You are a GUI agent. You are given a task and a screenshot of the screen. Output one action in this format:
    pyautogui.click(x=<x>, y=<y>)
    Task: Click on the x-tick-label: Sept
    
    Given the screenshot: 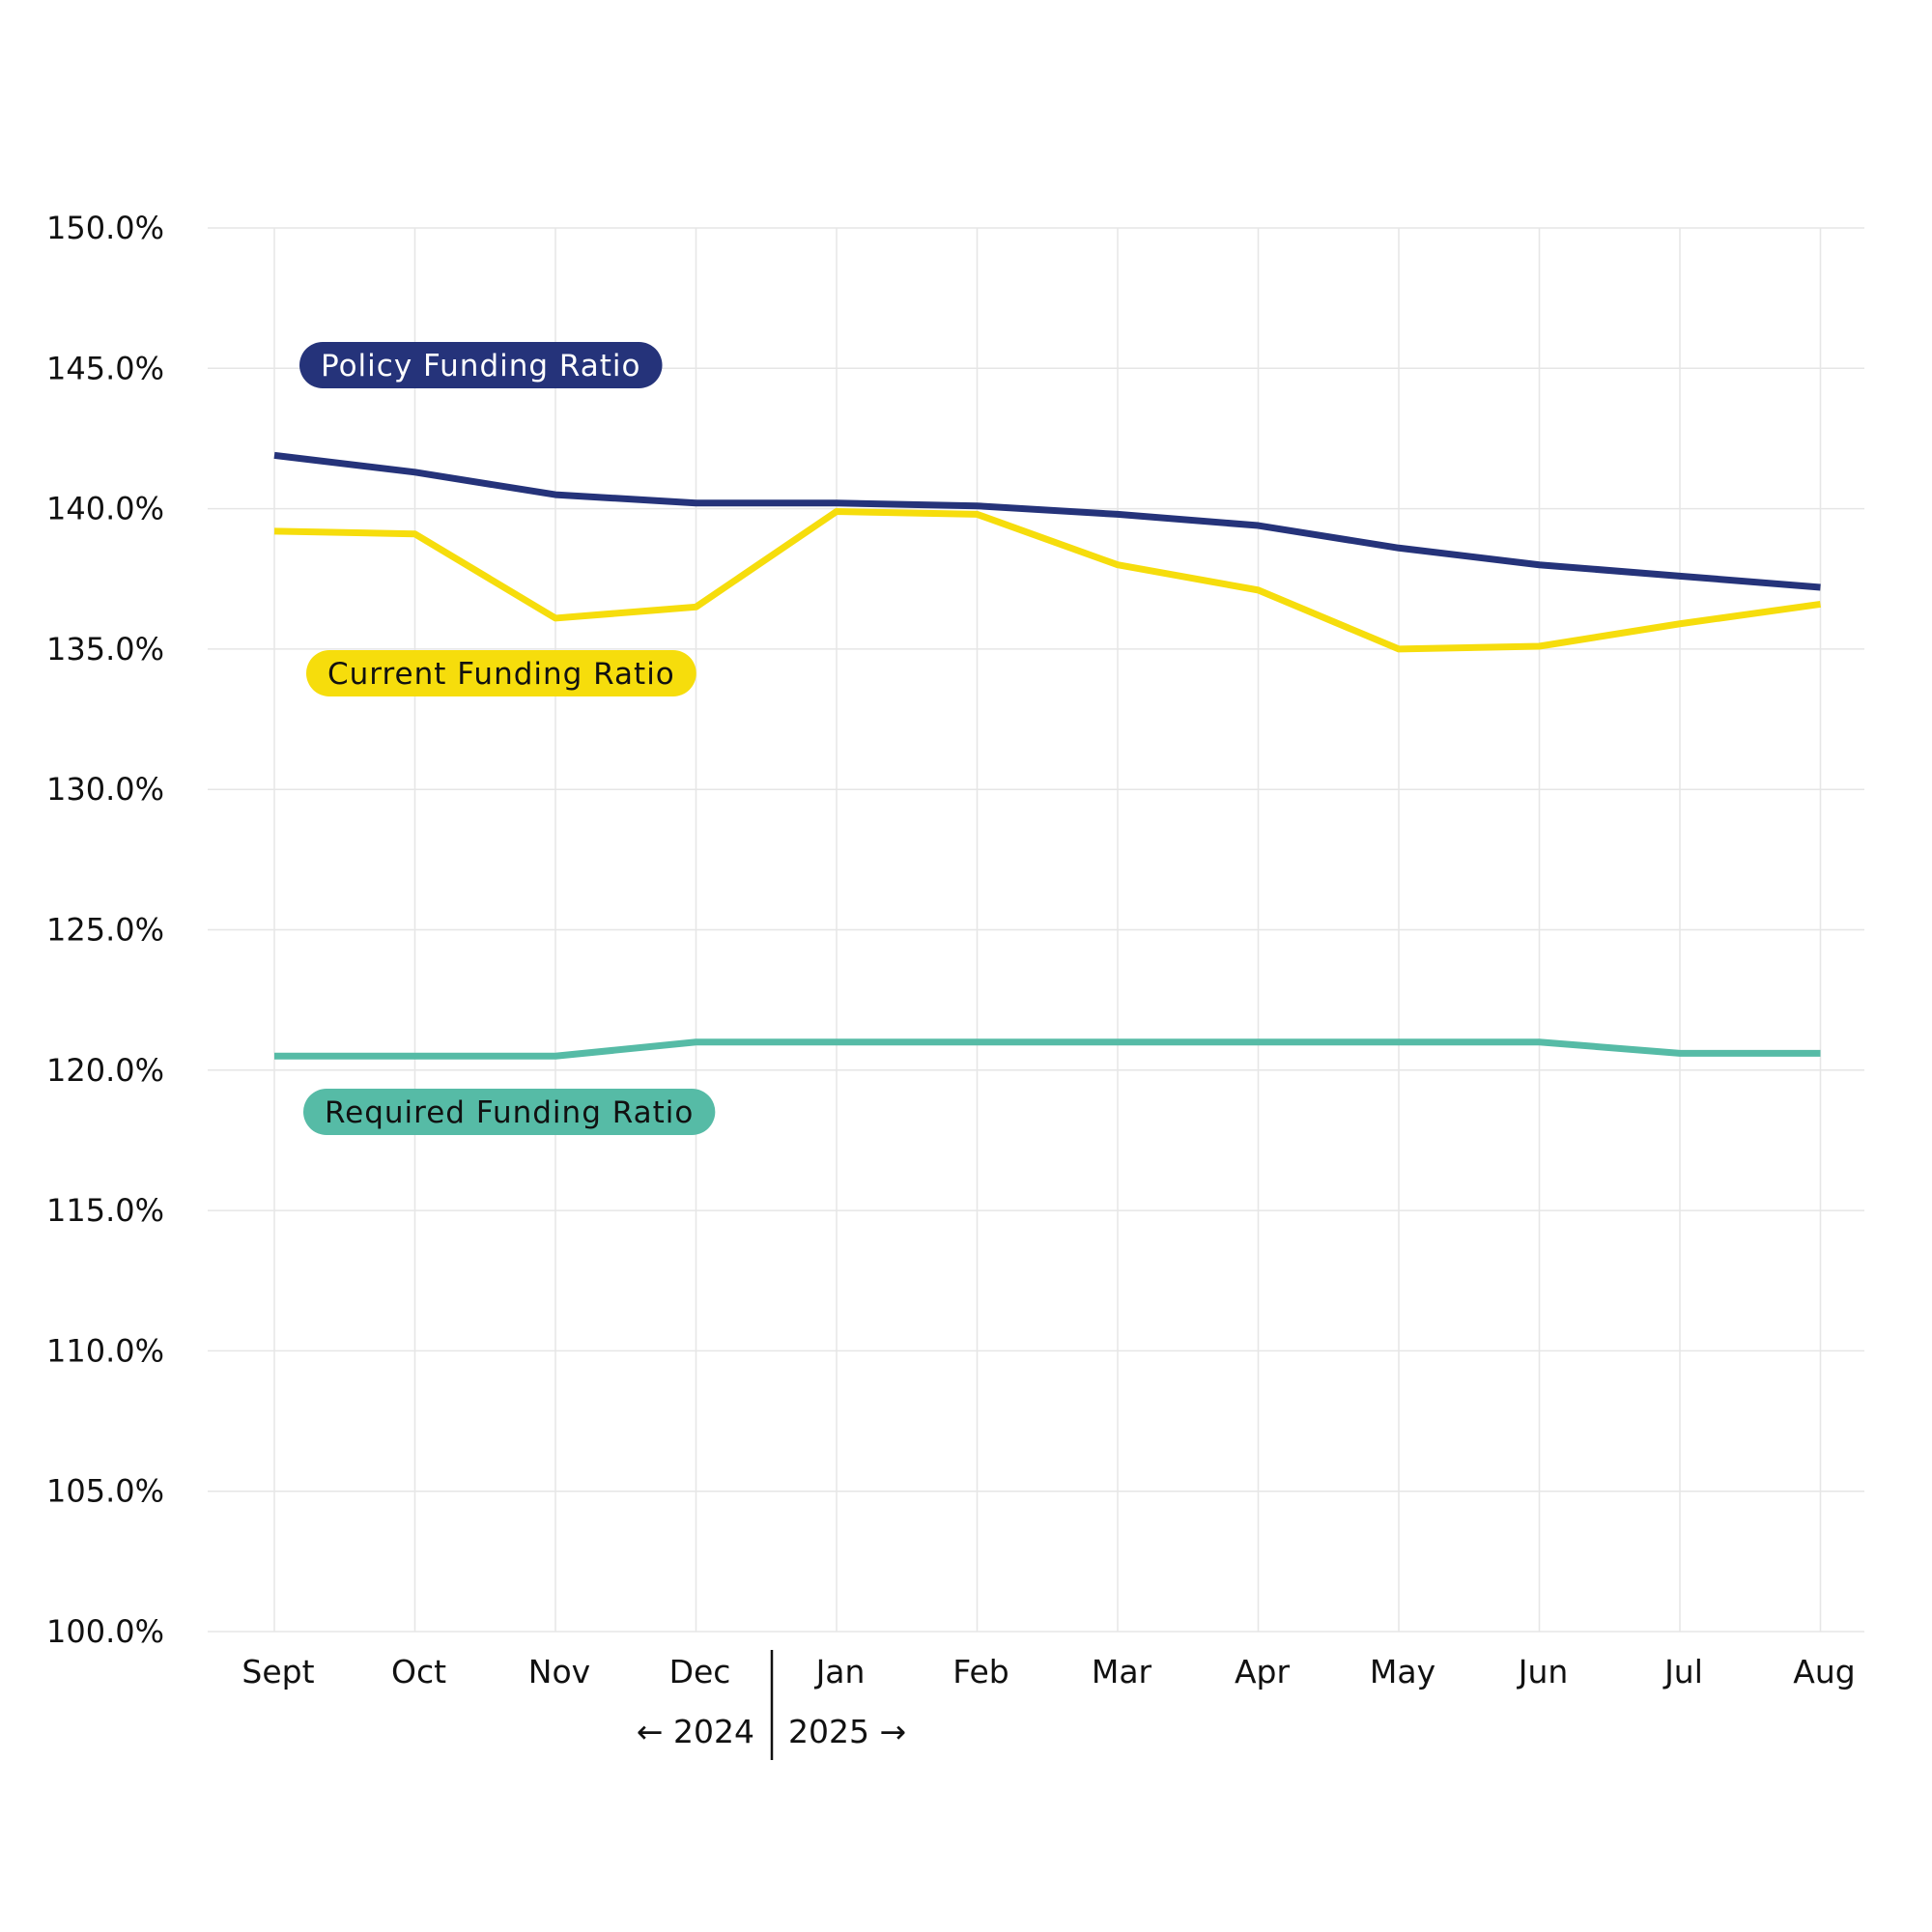 What is the action you would take?
    pyautogui.click(x=278, y=1671)
    